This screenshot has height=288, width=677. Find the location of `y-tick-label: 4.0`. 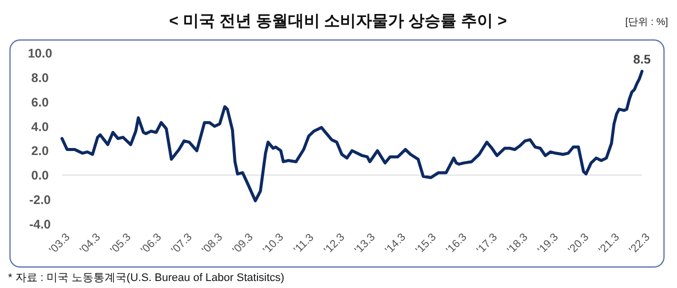

y-tick-label: 4.0 is located at coordinates (40, 127).